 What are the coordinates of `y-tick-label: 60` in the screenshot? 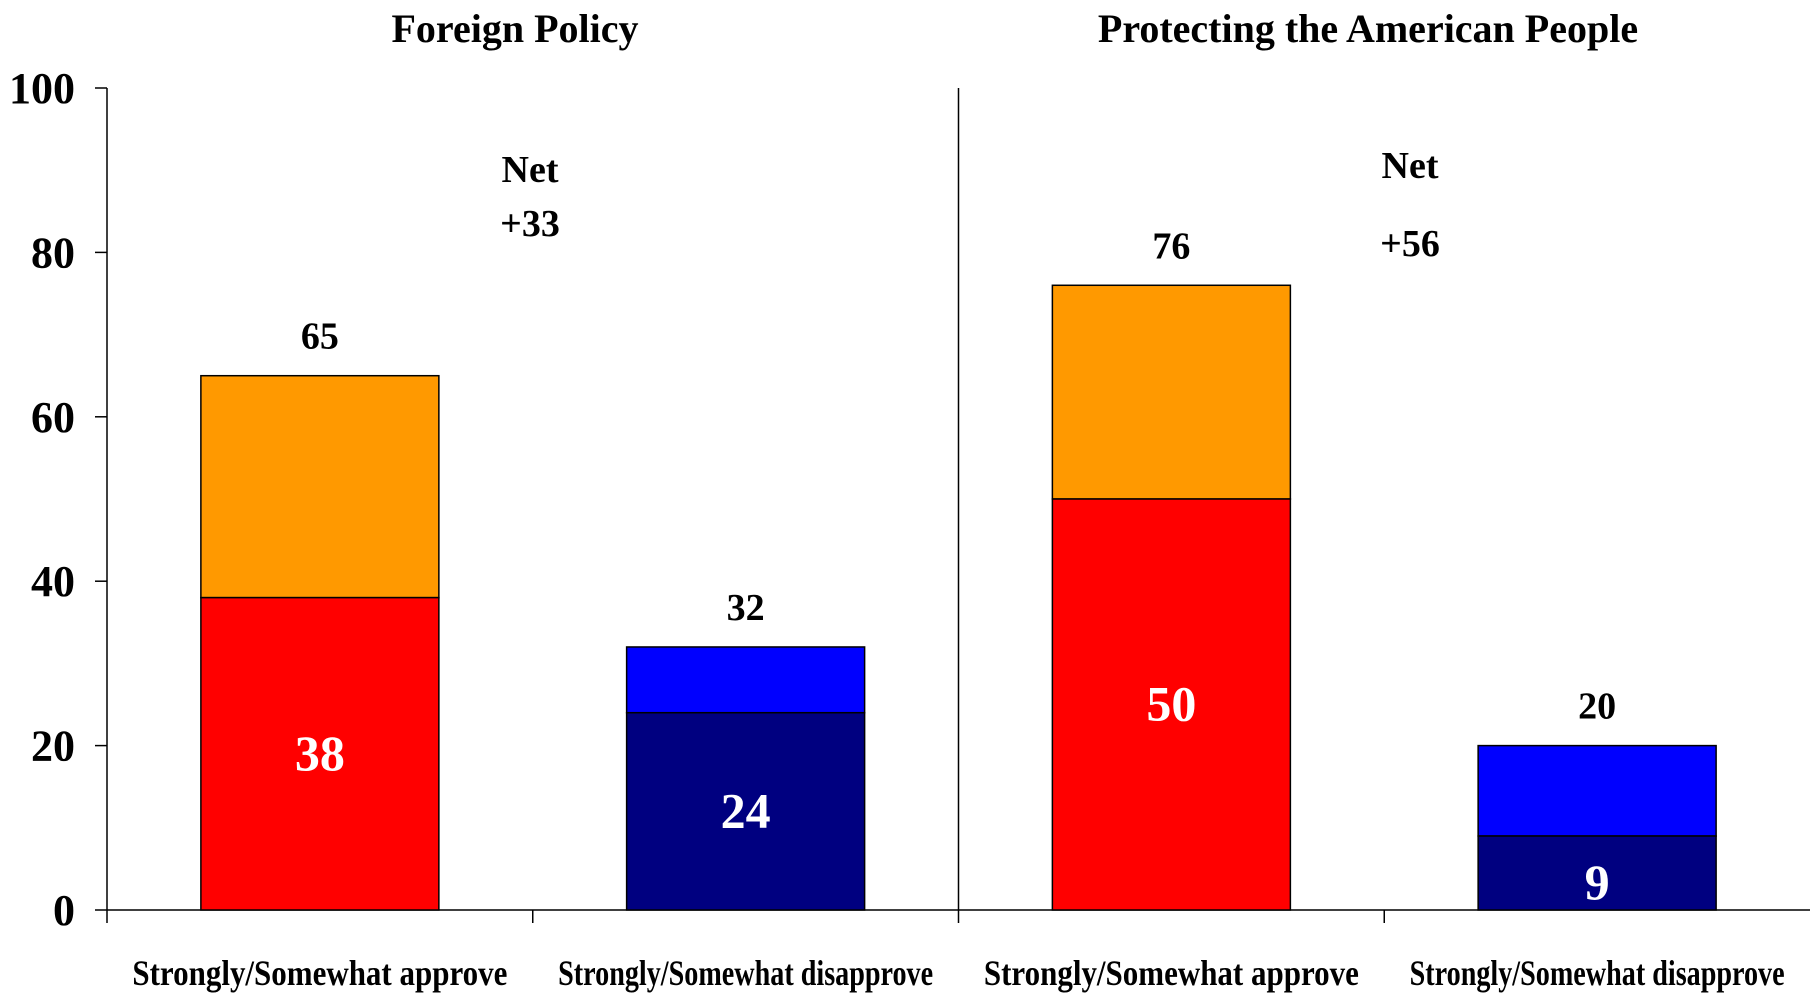 It's located at (53, 417).